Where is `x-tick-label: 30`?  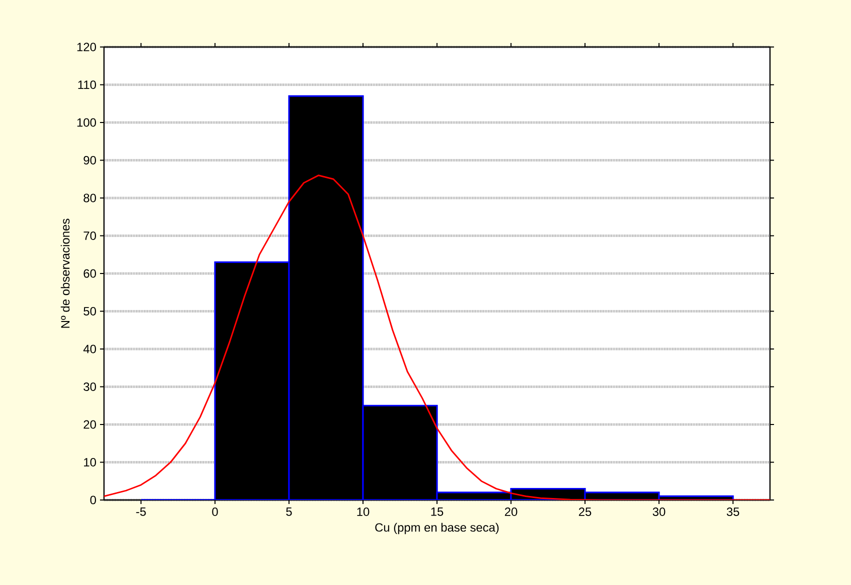 x-tick-label: 30 is located at coordinates (659, 512).